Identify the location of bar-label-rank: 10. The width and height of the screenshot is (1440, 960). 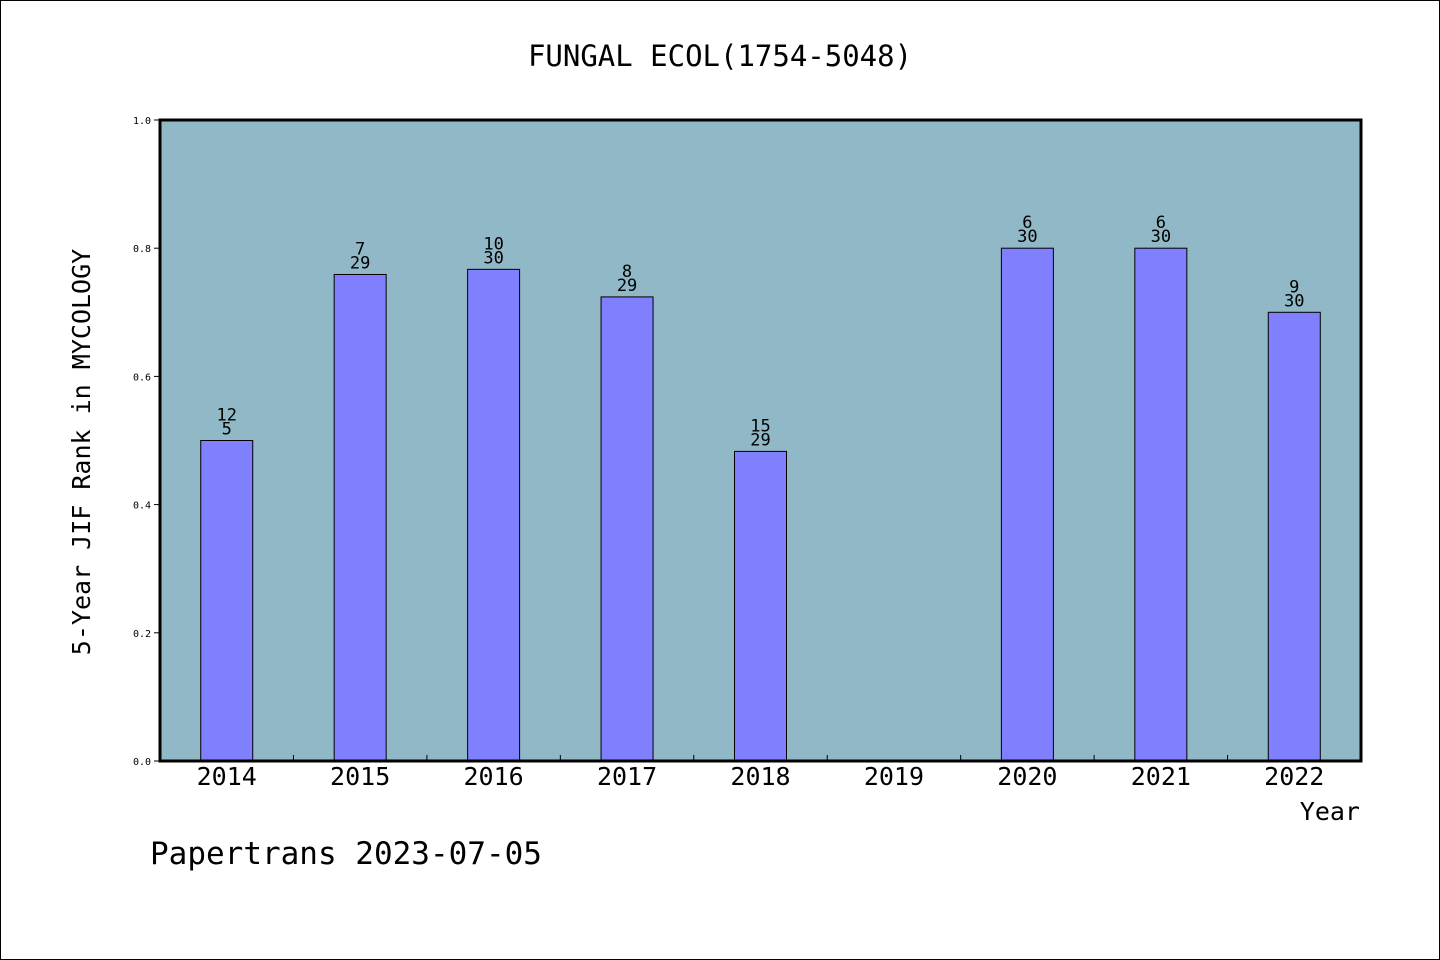
(493, 244).